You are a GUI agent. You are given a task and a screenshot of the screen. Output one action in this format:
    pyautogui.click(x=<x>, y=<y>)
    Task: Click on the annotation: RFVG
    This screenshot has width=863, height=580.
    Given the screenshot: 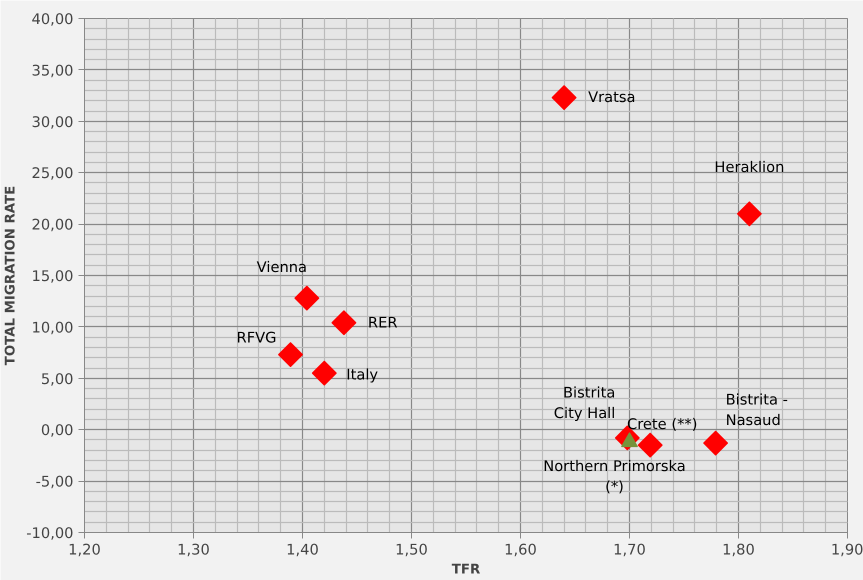 What is the action you would take?
    pyautogui.click(x=256, y=338)
    